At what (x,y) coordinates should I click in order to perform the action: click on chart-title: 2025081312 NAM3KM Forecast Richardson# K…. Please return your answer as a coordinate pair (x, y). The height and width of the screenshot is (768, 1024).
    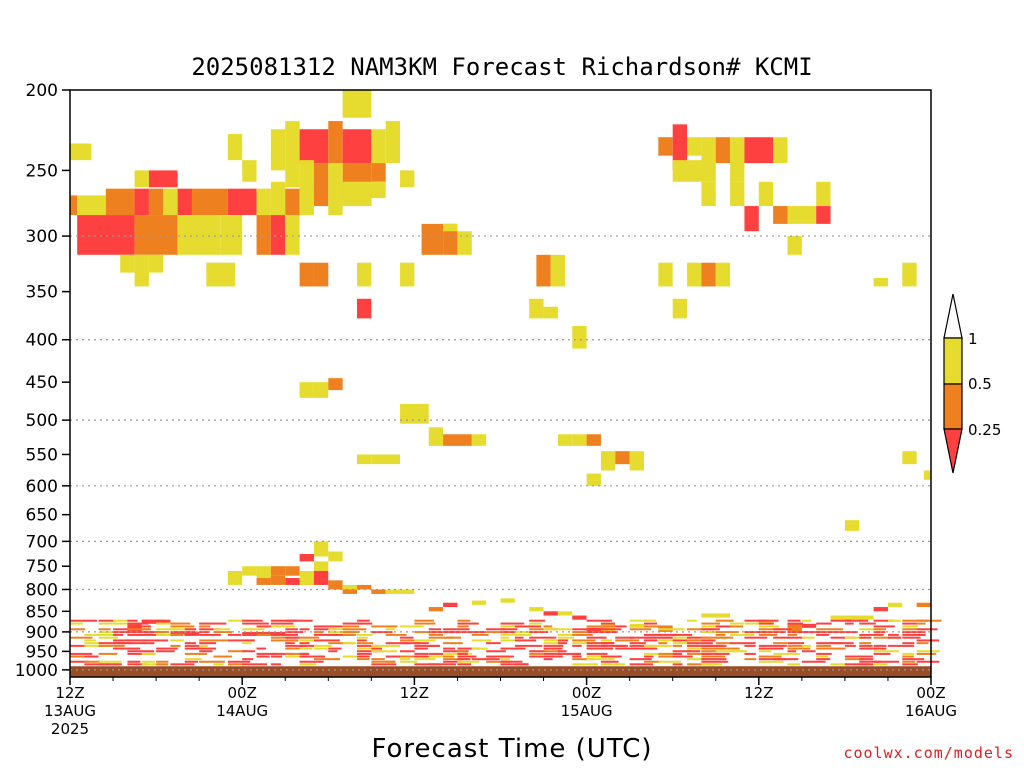
    Looking at the image, I should click on (501, 67).